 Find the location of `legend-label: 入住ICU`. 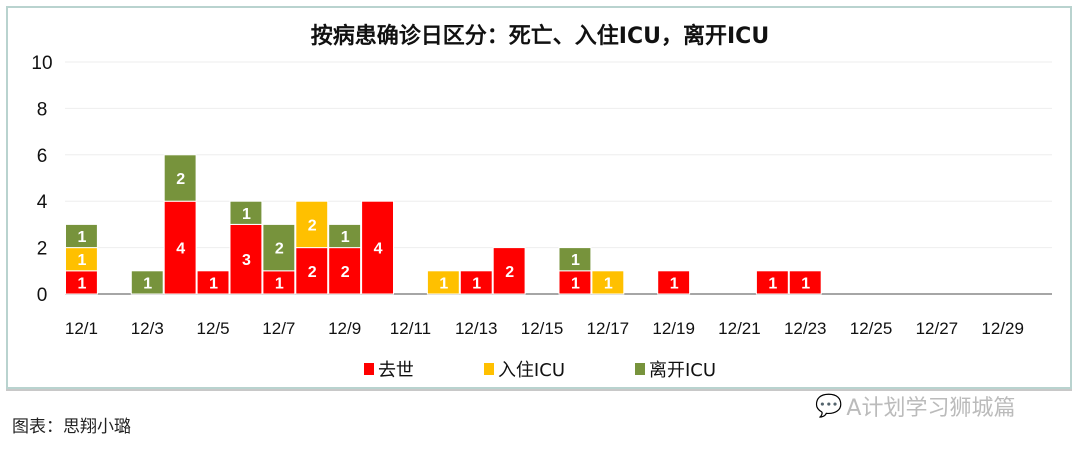

legend-label: 入住ICU is located at coordinates (531, 370).